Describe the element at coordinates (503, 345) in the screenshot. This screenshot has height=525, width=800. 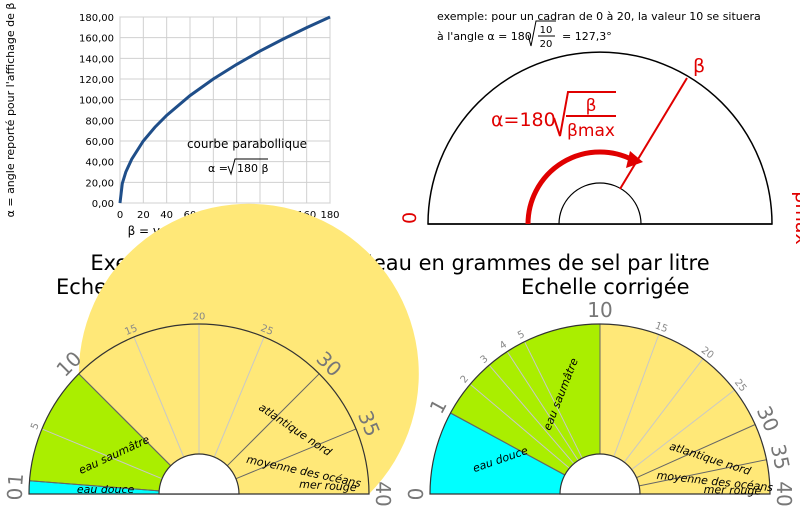
I see `minor-tick-label: 4` at that location.